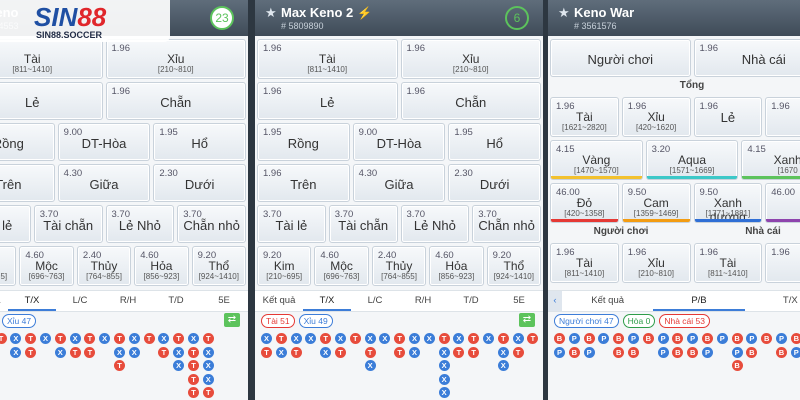  I want to click on bet-label: Tài, so click(728, 263).